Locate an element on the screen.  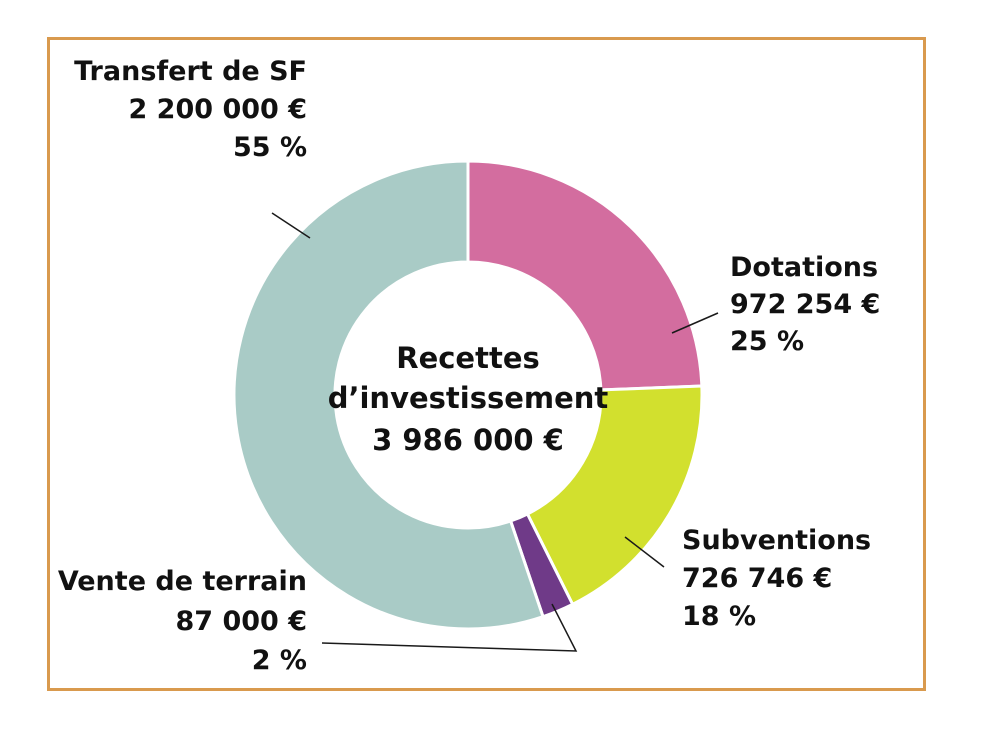
slice-label-dotations: Dotations 972 254 € 25 % is located at coordinates (805, 304).